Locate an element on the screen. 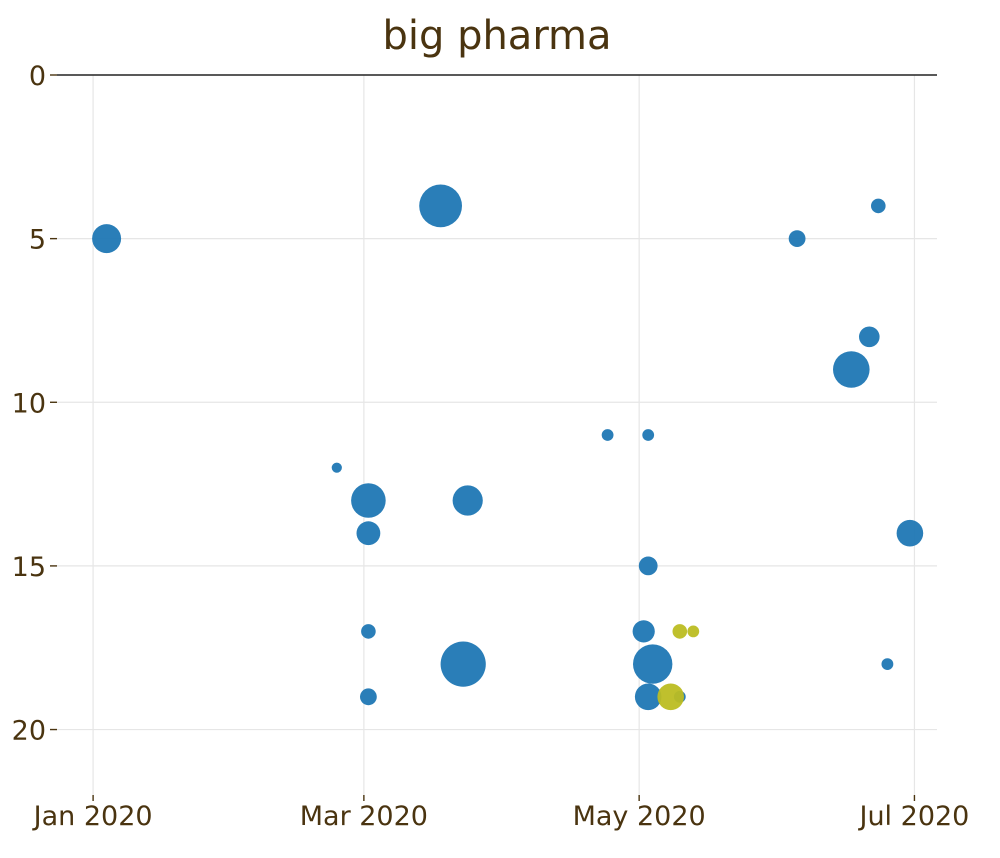  y-axis: 0 5 10 15 20 is located at coordinates (34, 404).